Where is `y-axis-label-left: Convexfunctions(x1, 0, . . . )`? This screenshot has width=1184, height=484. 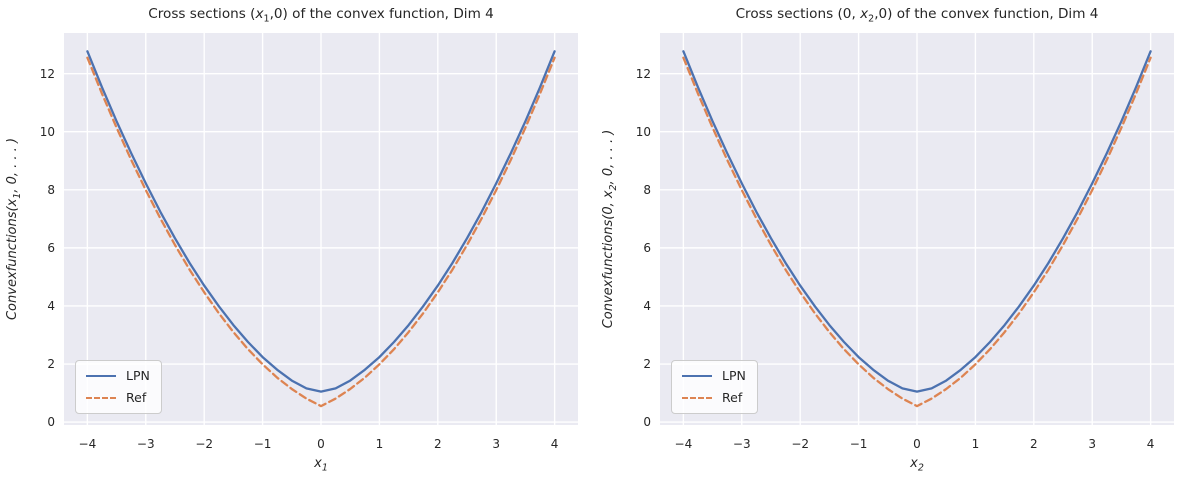 y-axis-label-left: Convexfunctions(x1, 0, . . . ) is located at coordinates (14, 229).